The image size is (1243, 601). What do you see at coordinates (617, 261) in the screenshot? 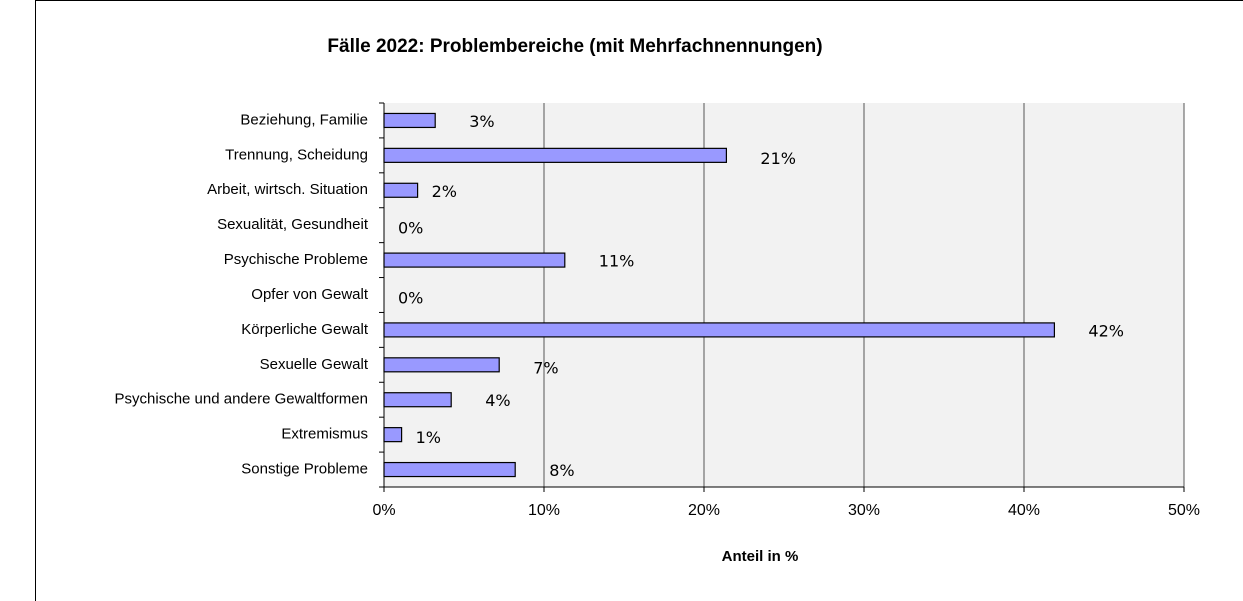
I see `value-label: 11%` at bounding box center [617, 261].